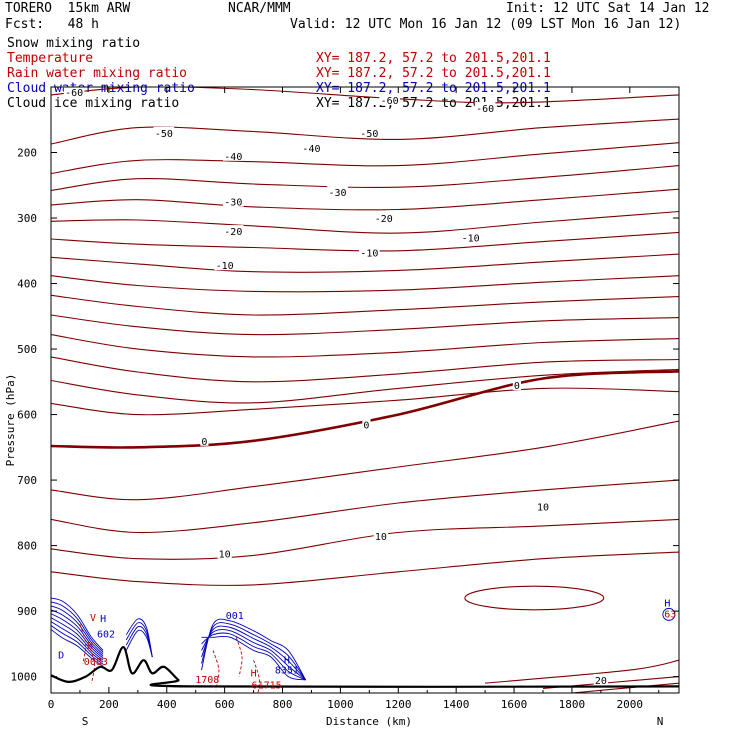 Image resolution: width=740 pixels, height=740 pixels. Describe the element at coordinates (24, 677) in the screenshot. I see `y-tick-label: 1000` at that location.